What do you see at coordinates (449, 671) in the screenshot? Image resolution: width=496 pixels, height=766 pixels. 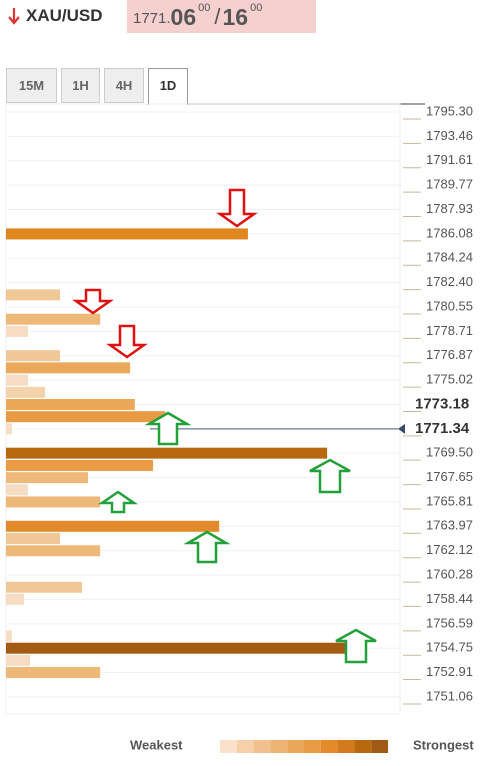 I see `y-tick-label: 1752.91` at bounding box center [449, 671].